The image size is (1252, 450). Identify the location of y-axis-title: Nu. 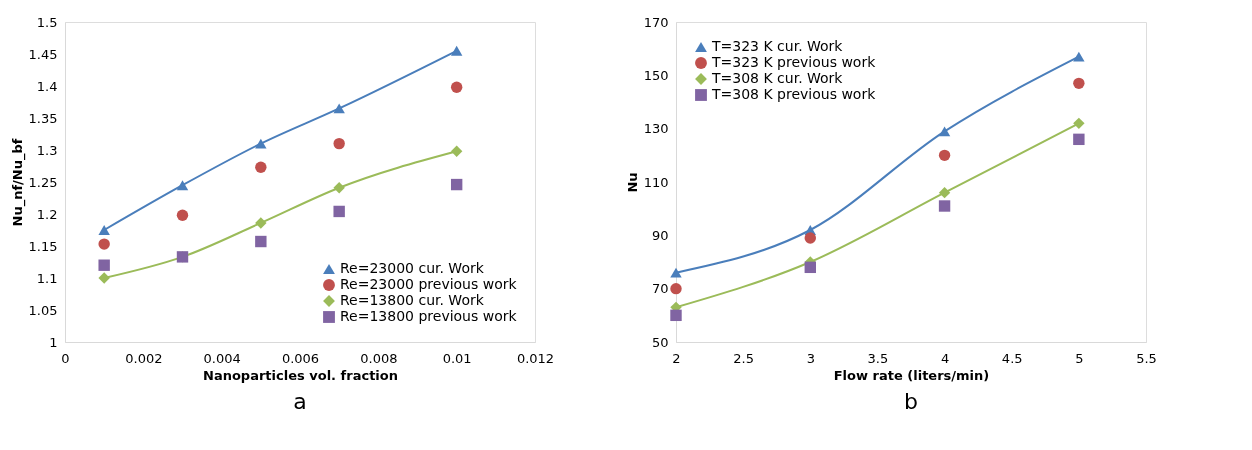
(632, 182).